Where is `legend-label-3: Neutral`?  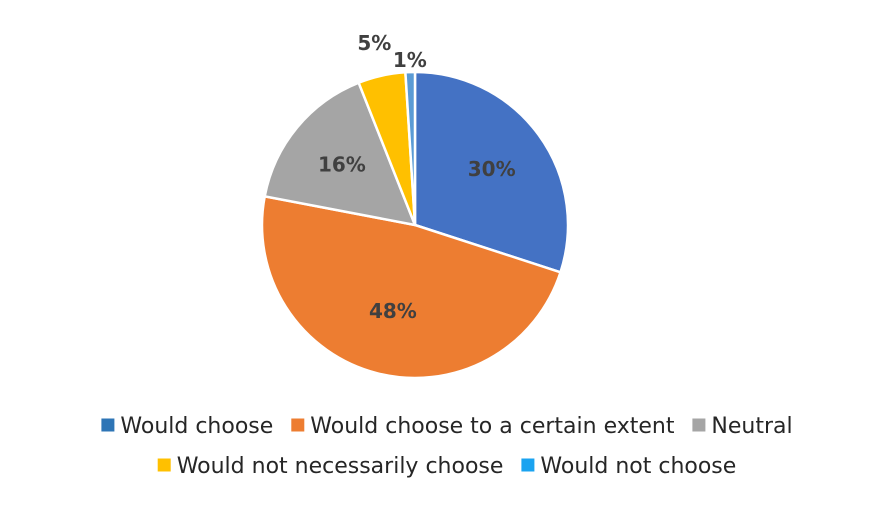 legend-label-3: Neutral is located at coordinates (751, 426).